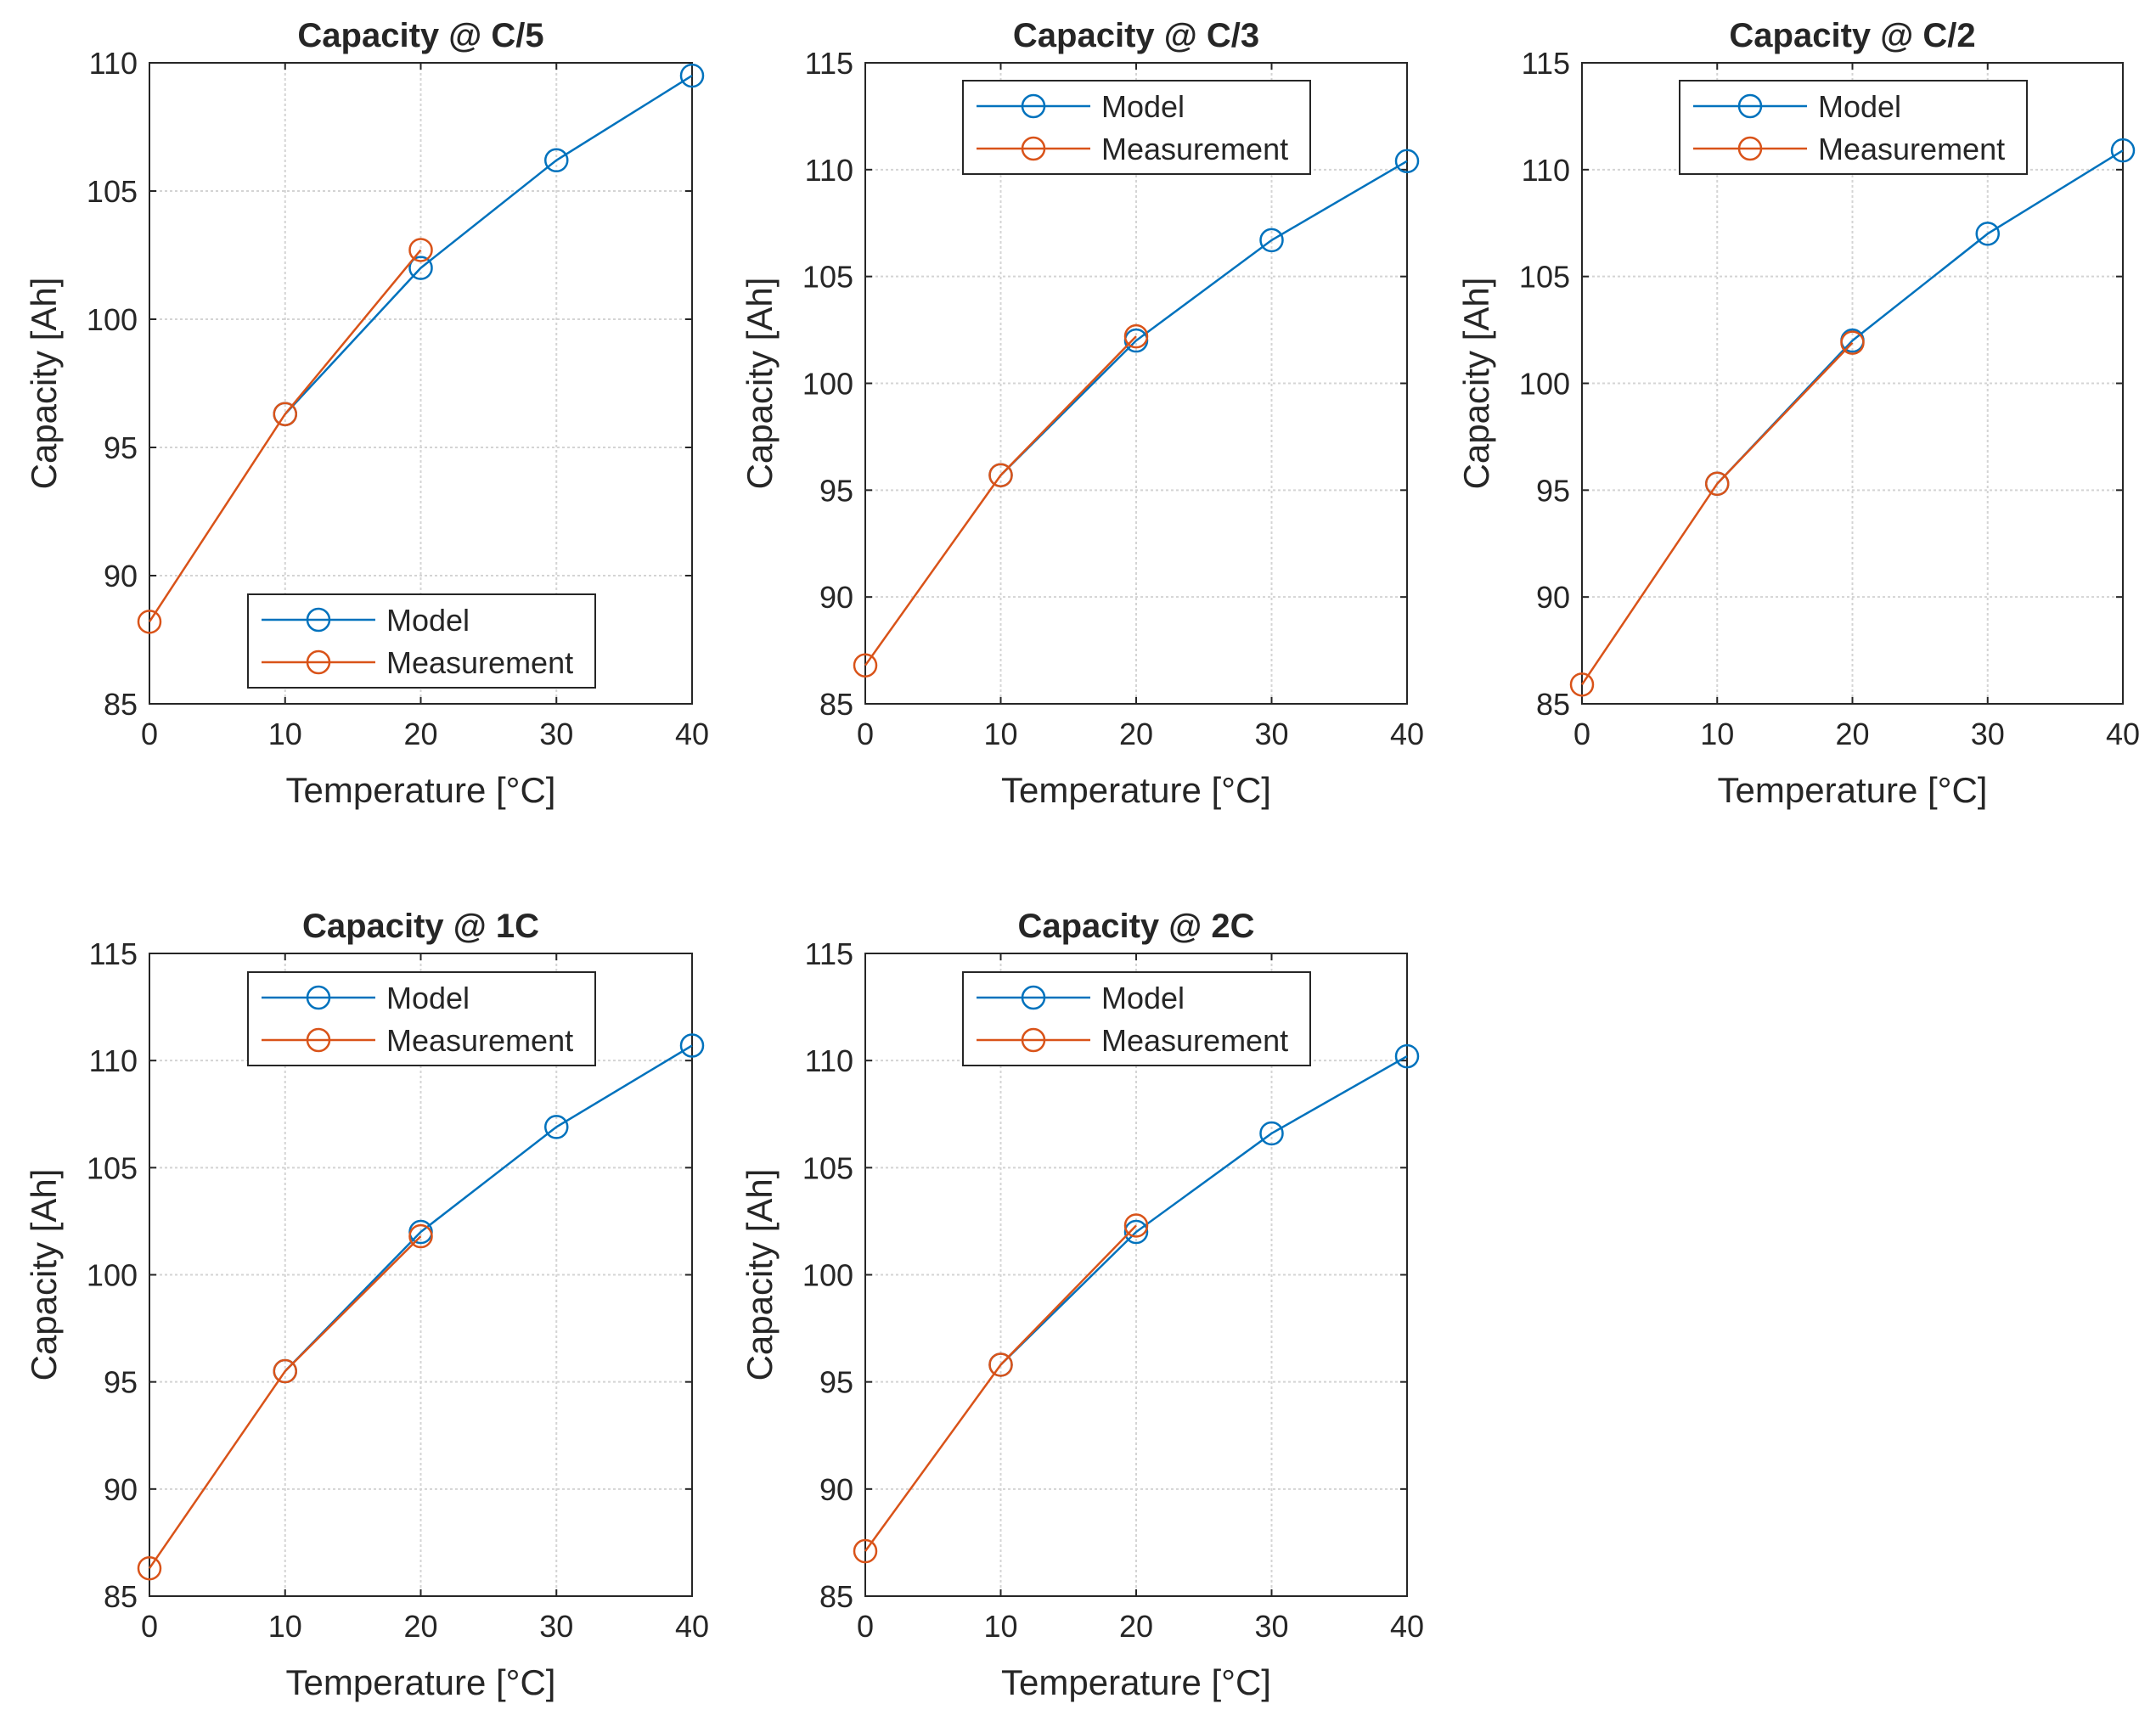  Describe the element at coordinates (420, 926) in the screenshot. I see `chart-title: Capacity @ 1C` at that location.